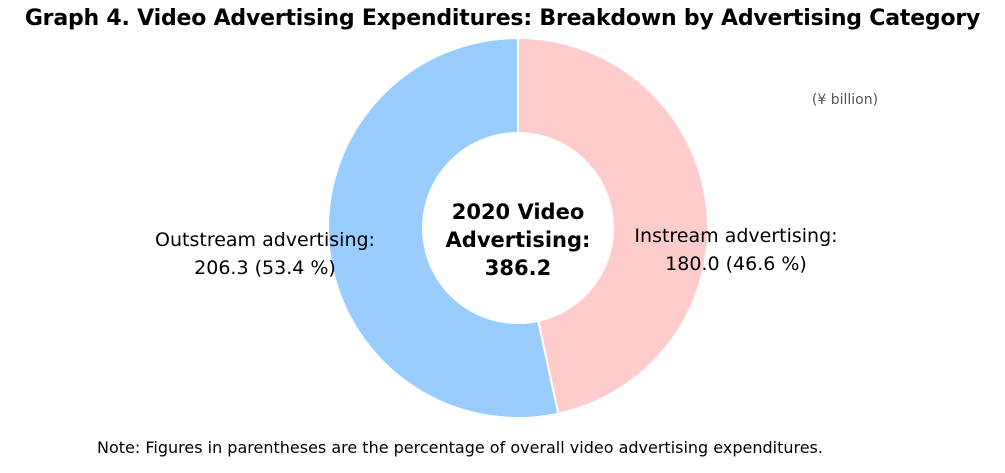 Image resolution: width=1005 pixels, height=473 pixels. What do you see at coordinates (845, 100) in the screenshot?
I see `unit-label: (¥ billion)` at bounding box center [845, 100].